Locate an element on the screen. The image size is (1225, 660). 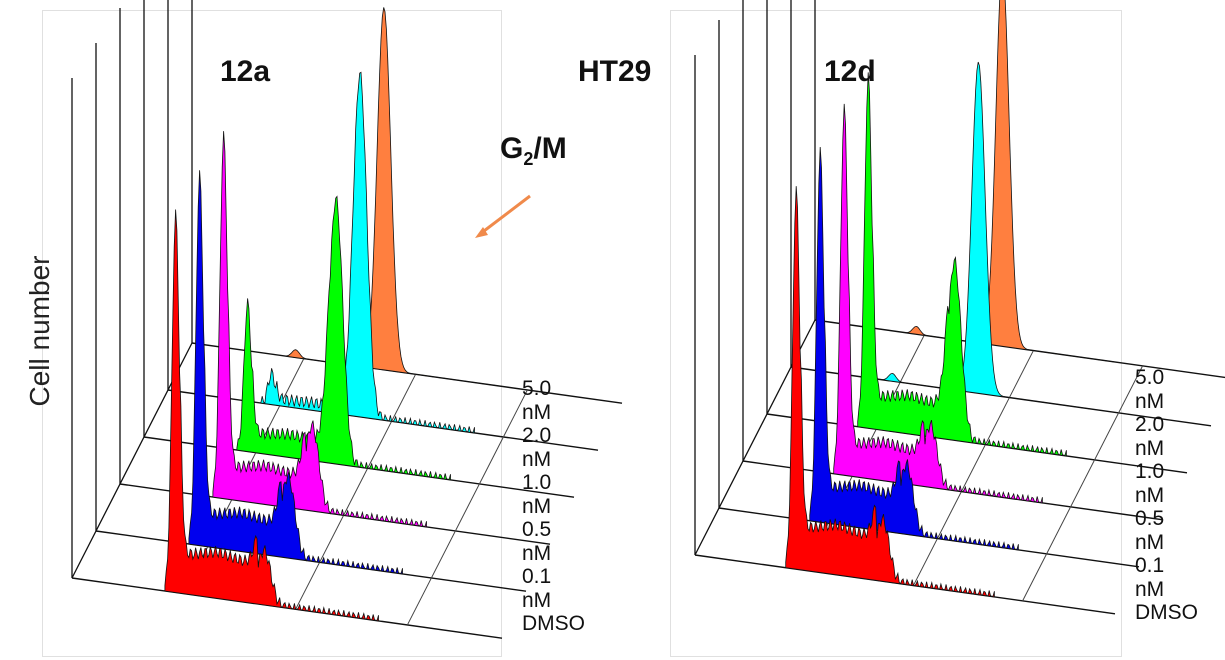
g2m-arrow is located at coordinates (505, 215).